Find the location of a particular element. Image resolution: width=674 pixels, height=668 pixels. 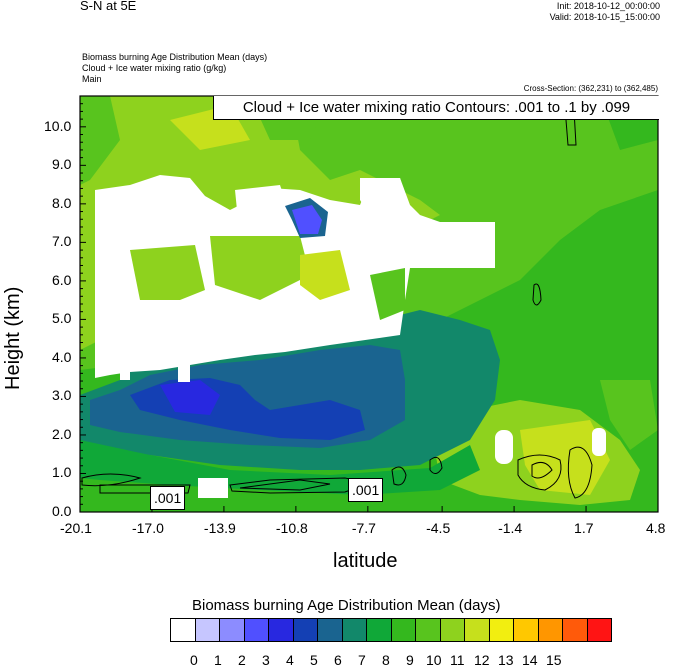

field-label-3: Main is located at coordinates (92, 79).